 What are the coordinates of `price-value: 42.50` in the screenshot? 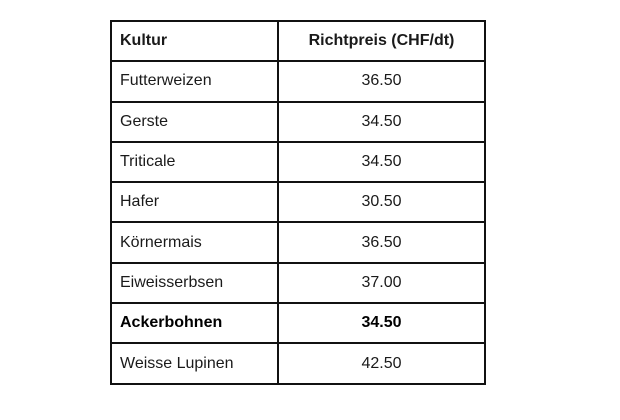 It's located at (381, 363).